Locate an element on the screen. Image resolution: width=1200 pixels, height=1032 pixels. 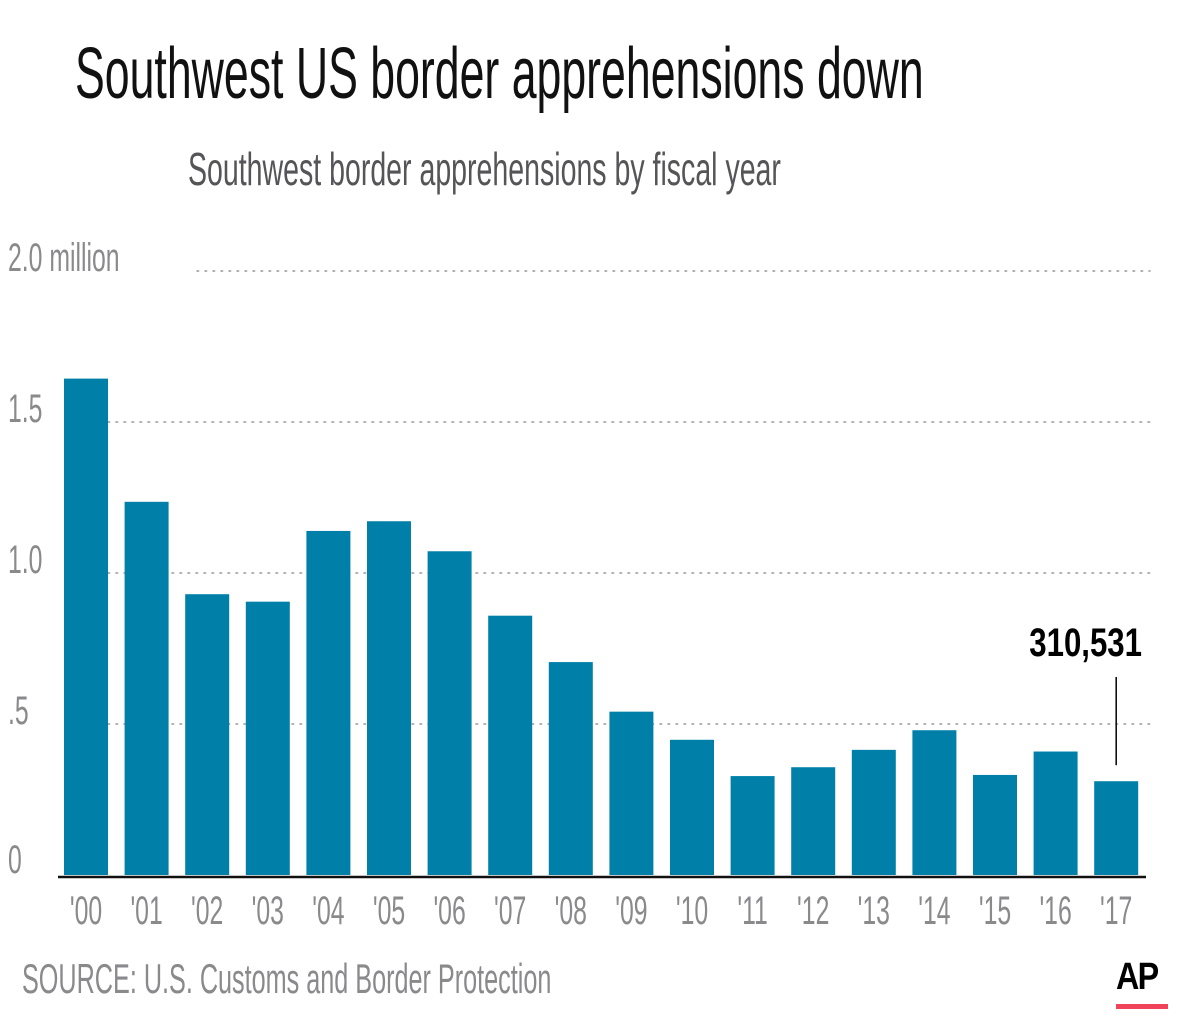
x-tick-label: '07 is located at coordinates (510, 911).